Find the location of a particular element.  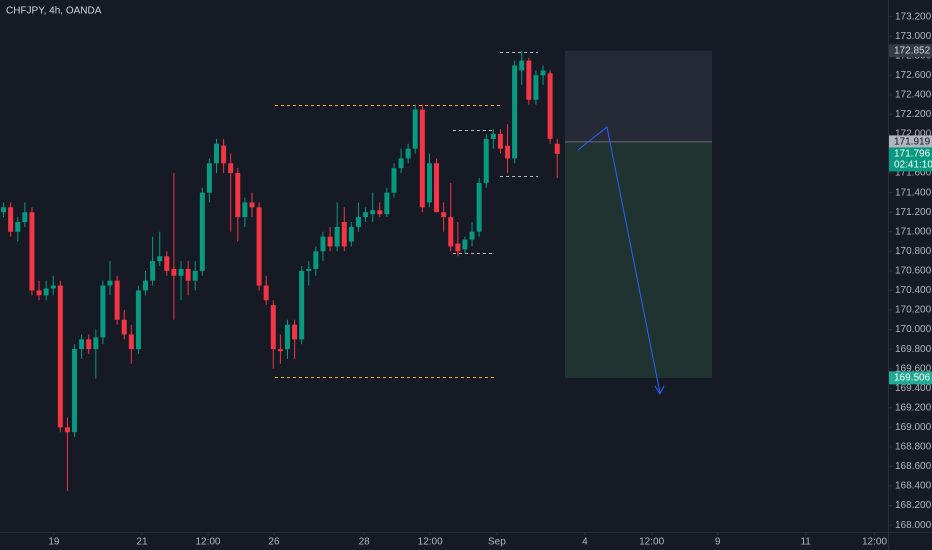

y-tick-label: 168.200 is located at coordinates (913, 505).